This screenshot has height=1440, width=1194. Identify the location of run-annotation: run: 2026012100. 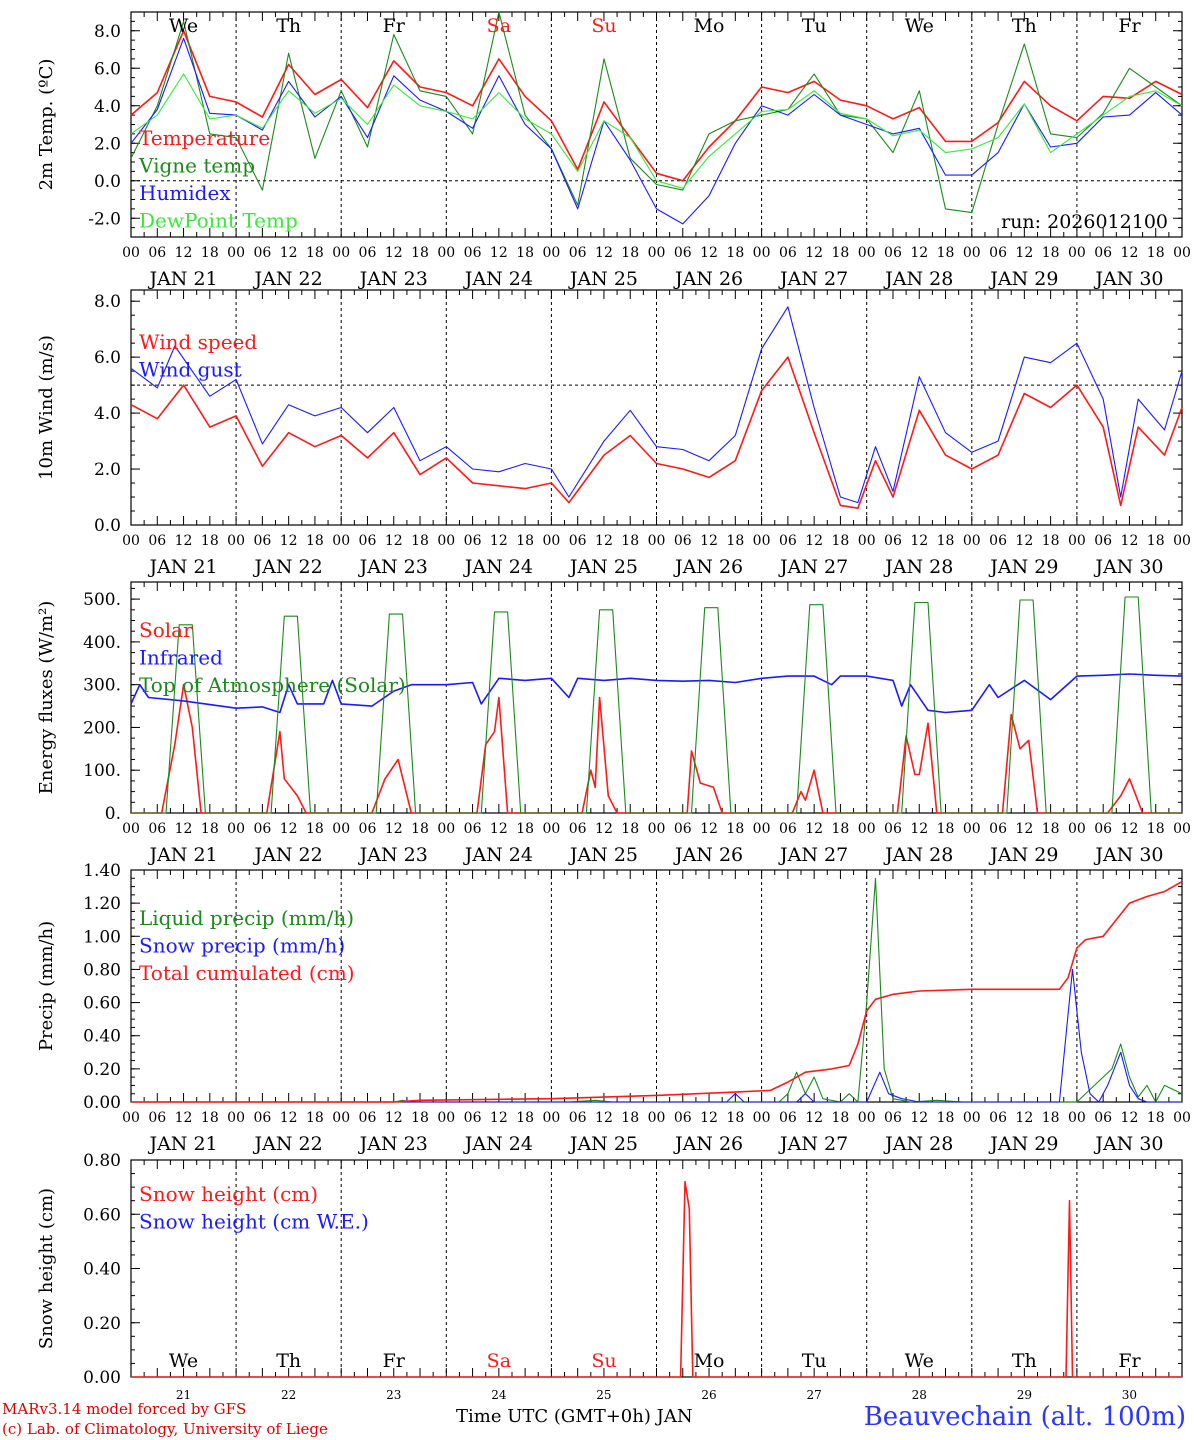
(1084, 222).